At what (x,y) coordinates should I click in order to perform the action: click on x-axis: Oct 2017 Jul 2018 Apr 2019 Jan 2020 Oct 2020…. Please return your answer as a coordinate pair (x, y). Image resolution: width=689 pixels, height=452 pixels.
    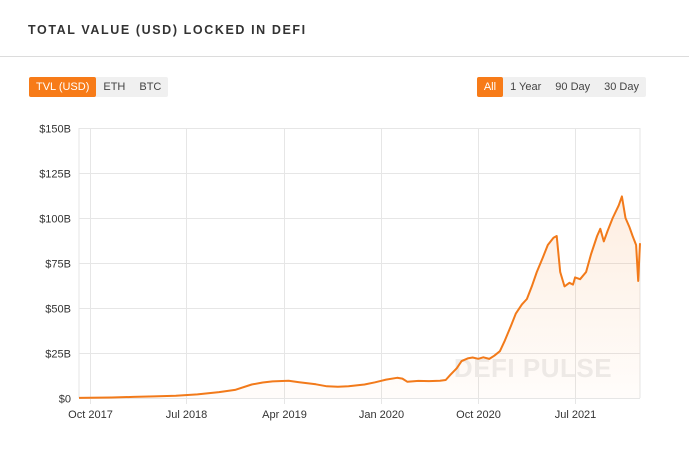
    Looking at the image, I should click on (332, 415).